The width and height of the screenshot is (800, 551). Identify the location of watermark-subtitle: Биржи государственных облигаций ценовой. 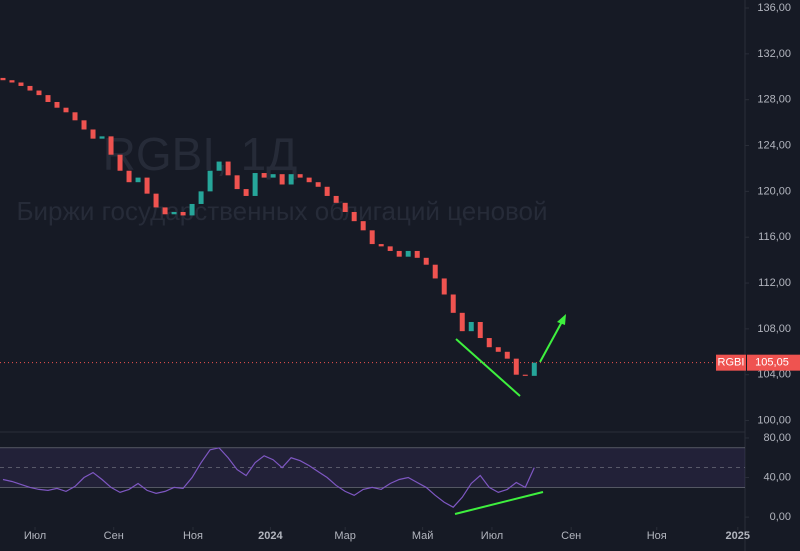
(281, 211).